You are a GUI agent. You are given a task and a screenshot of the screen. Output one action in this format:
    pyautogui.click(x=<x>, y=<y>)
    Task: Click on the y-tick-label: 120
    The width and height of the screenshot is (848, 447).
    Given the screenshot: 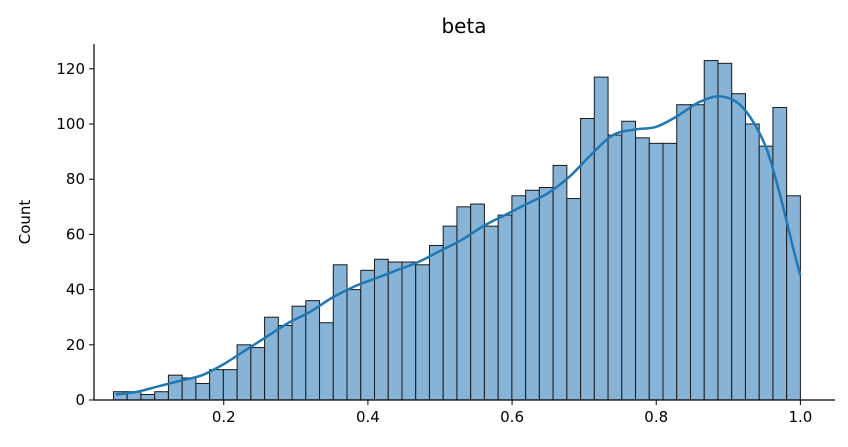 What is the action you would take?
    pyautogui.click(x=70, y=69)
    